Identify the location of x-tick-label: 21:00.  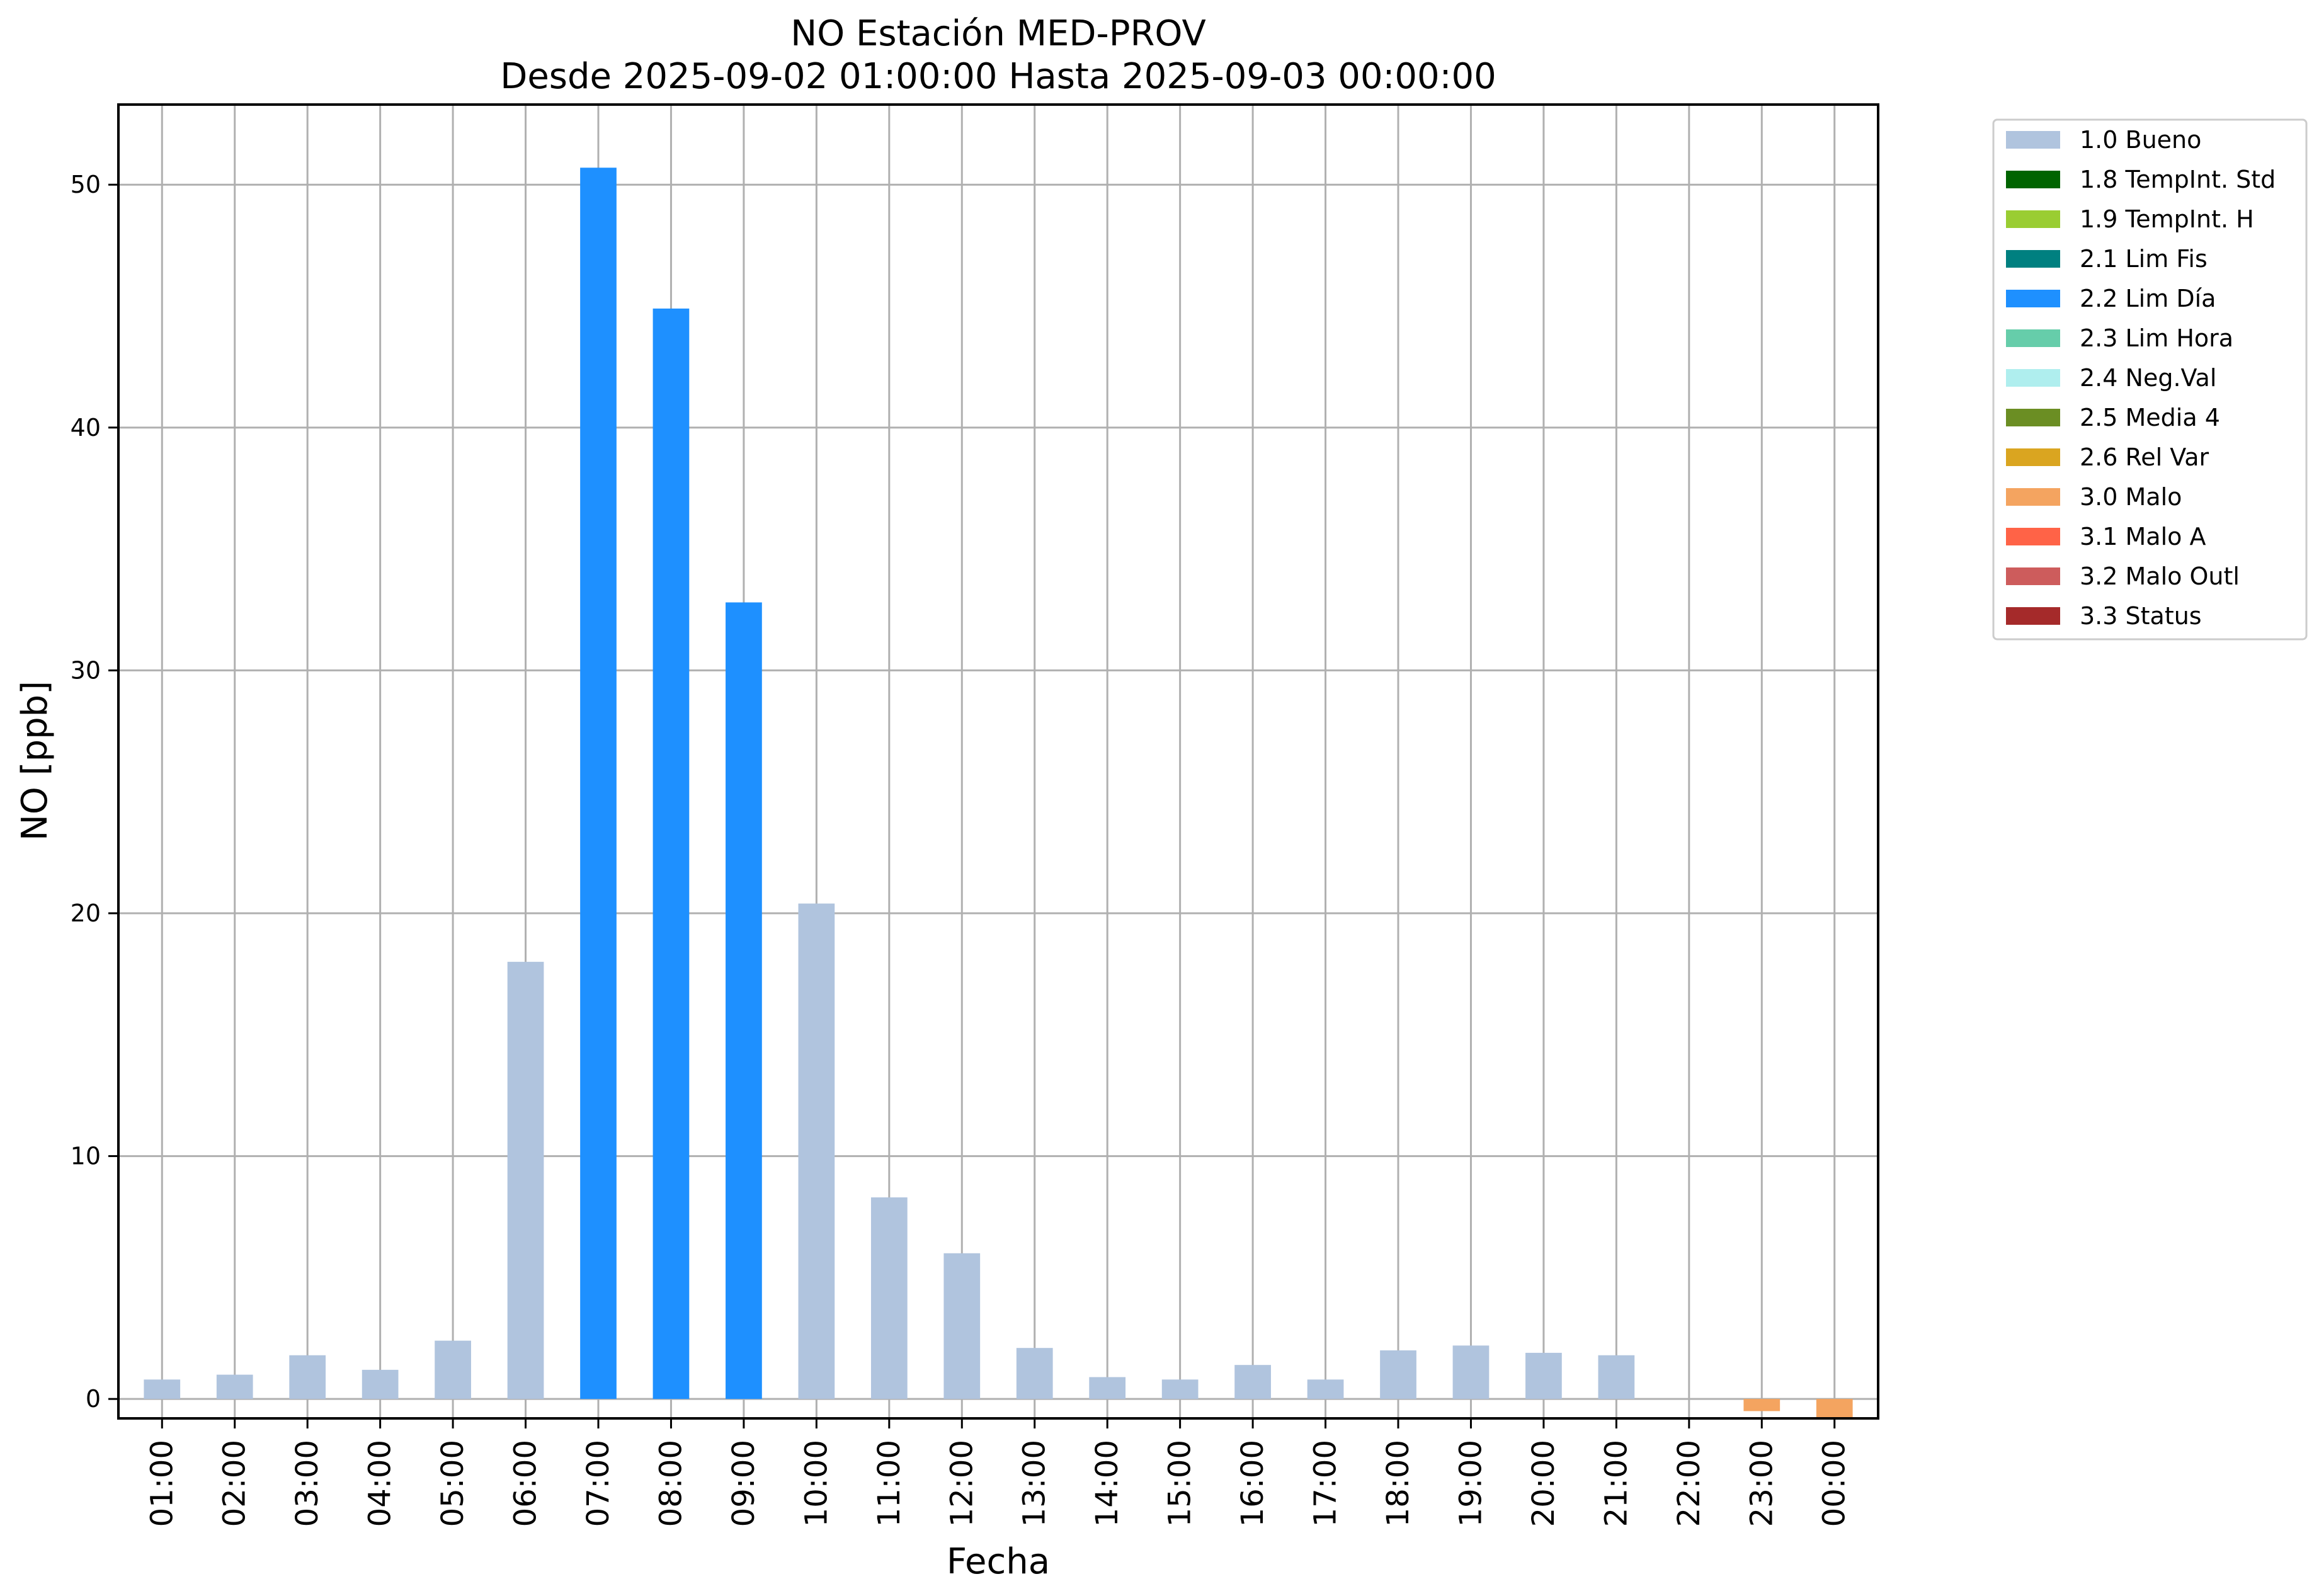
(1616, 1483).